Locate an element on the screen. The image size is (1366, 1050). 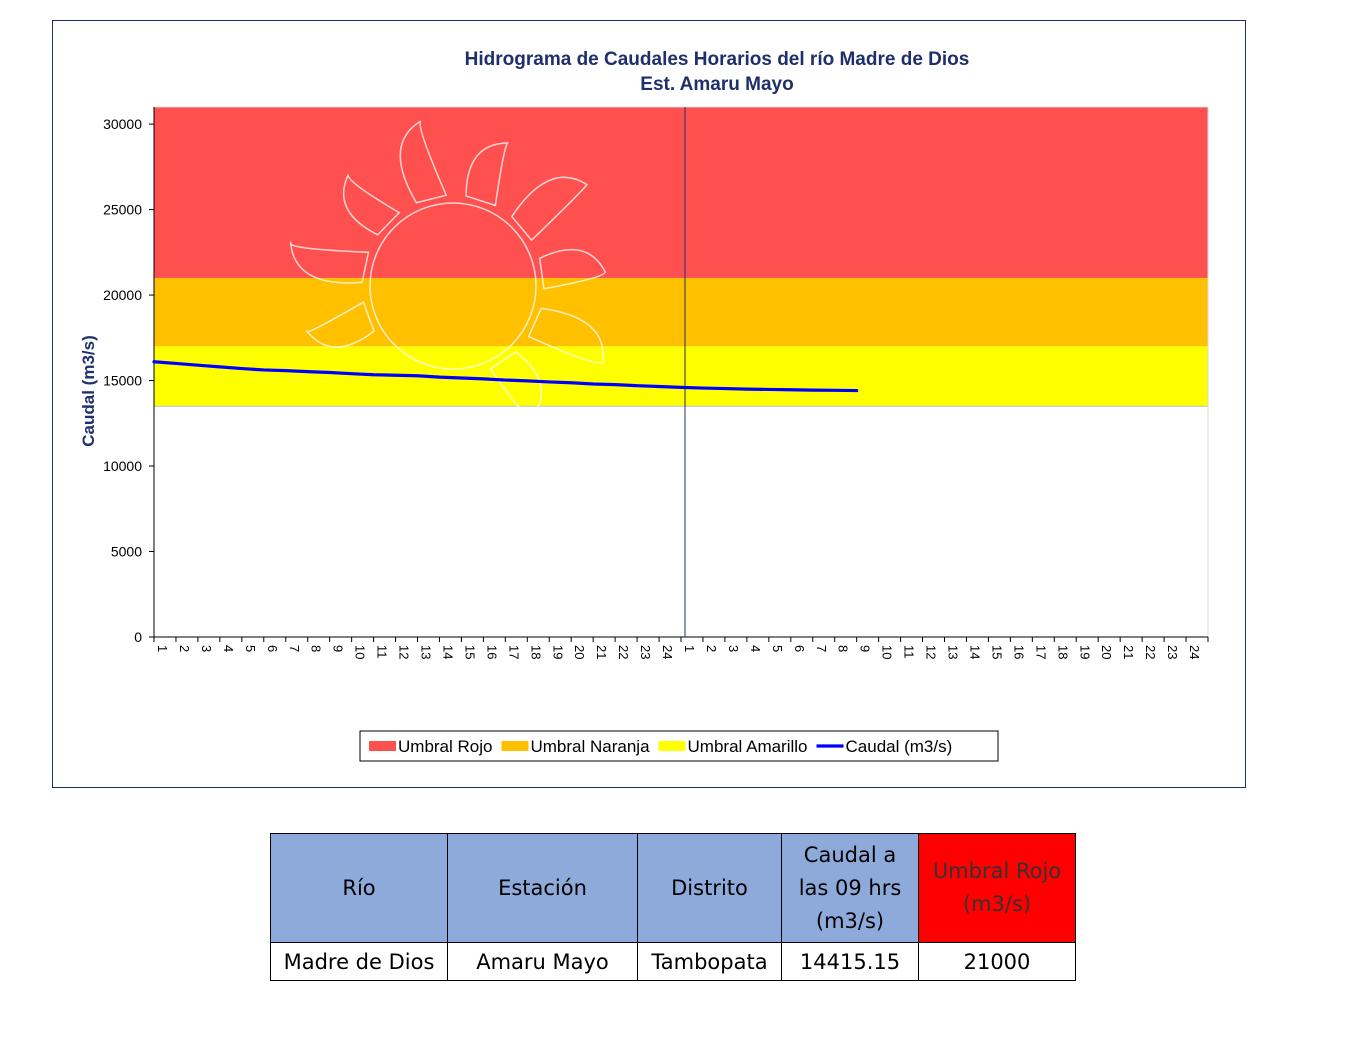
band-umbral-naranja is located at coordinates (681, 312).